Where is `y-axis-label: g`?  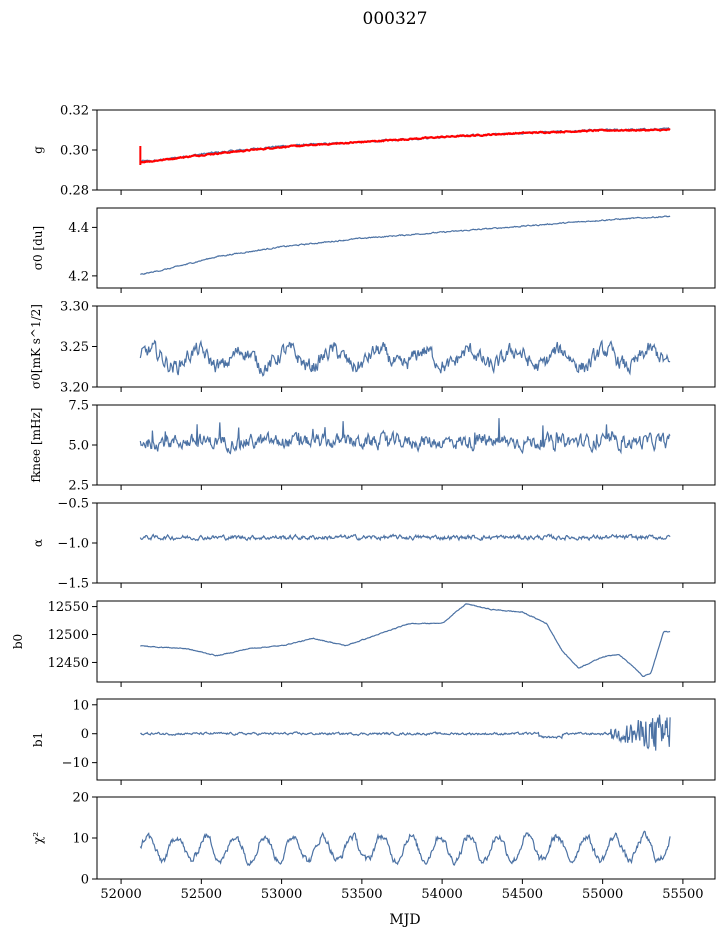 y-axis-label: g is located at coordinates (38, 150).